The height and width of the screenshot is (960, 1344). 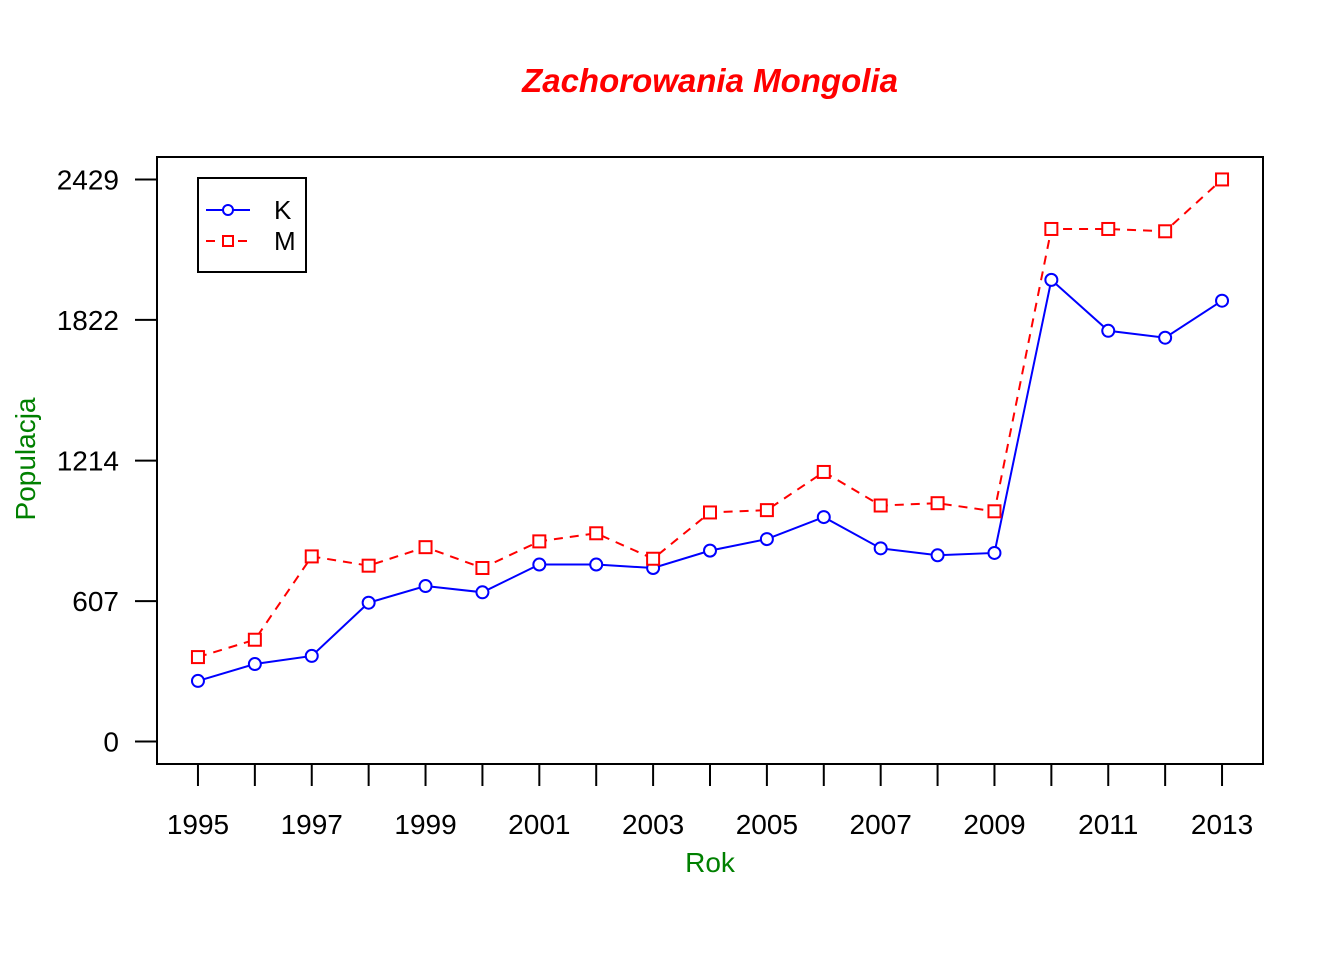 What do you see at coordinates (1222, 300) in the screenshot?
I see `data-point-K-2013` at bounding box center [1222, 300].